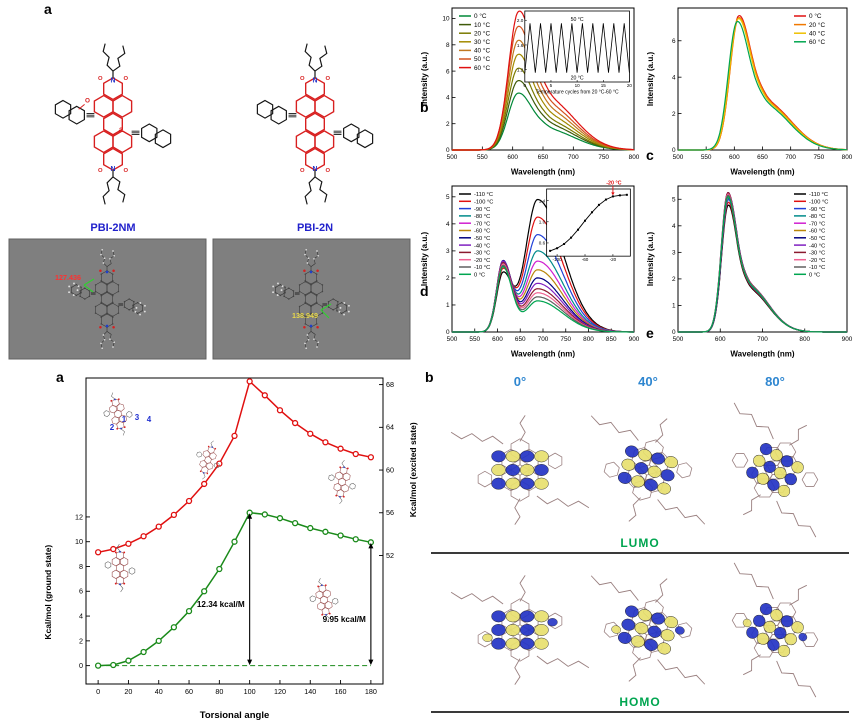 This screenshot has width=855, height=728. What do you see at coordinates (113, 228) in the screenshot?
I see `molecule-name-pbi-2nm: PBI-2NM` at bounding box center [113, 228].